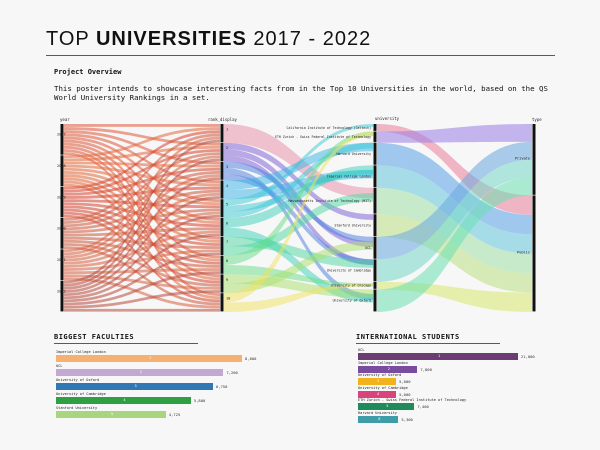 The image size is (600, 450). Describe the element at coordinates (351, 286) in the screenshot. I see `university-label: University of Chicago` at that location.